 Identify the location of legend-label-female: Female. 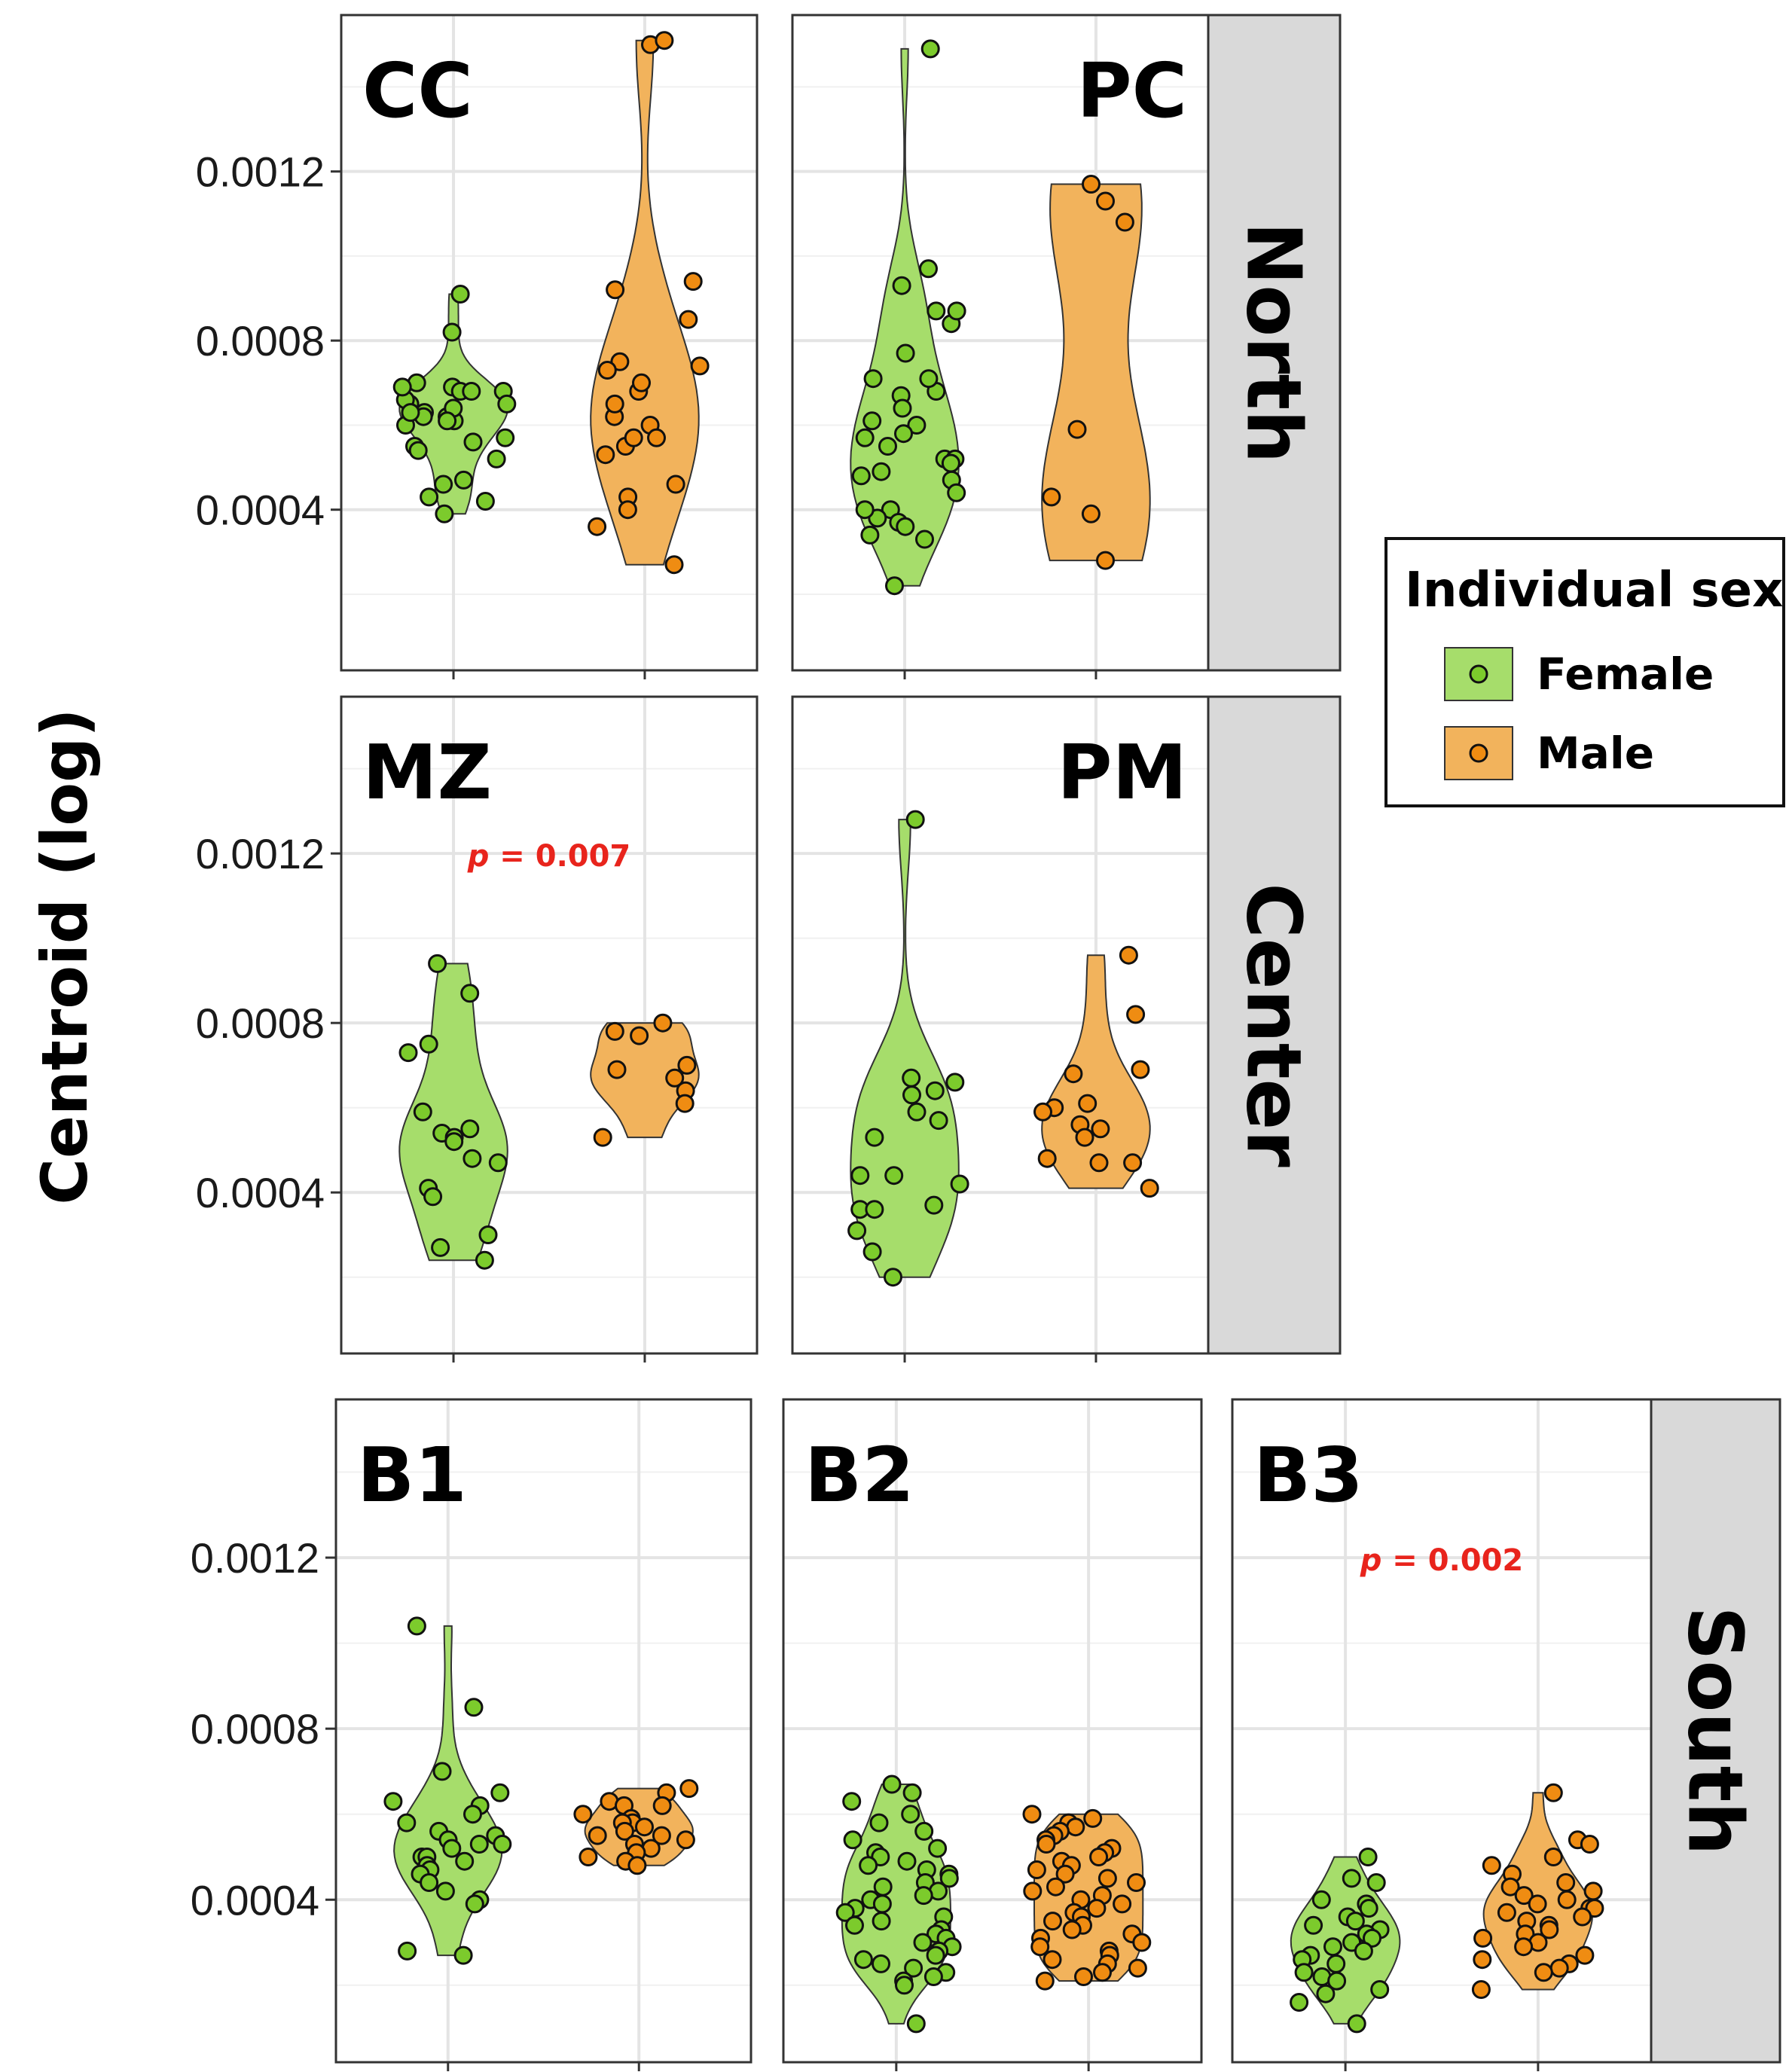
(1625, 674).